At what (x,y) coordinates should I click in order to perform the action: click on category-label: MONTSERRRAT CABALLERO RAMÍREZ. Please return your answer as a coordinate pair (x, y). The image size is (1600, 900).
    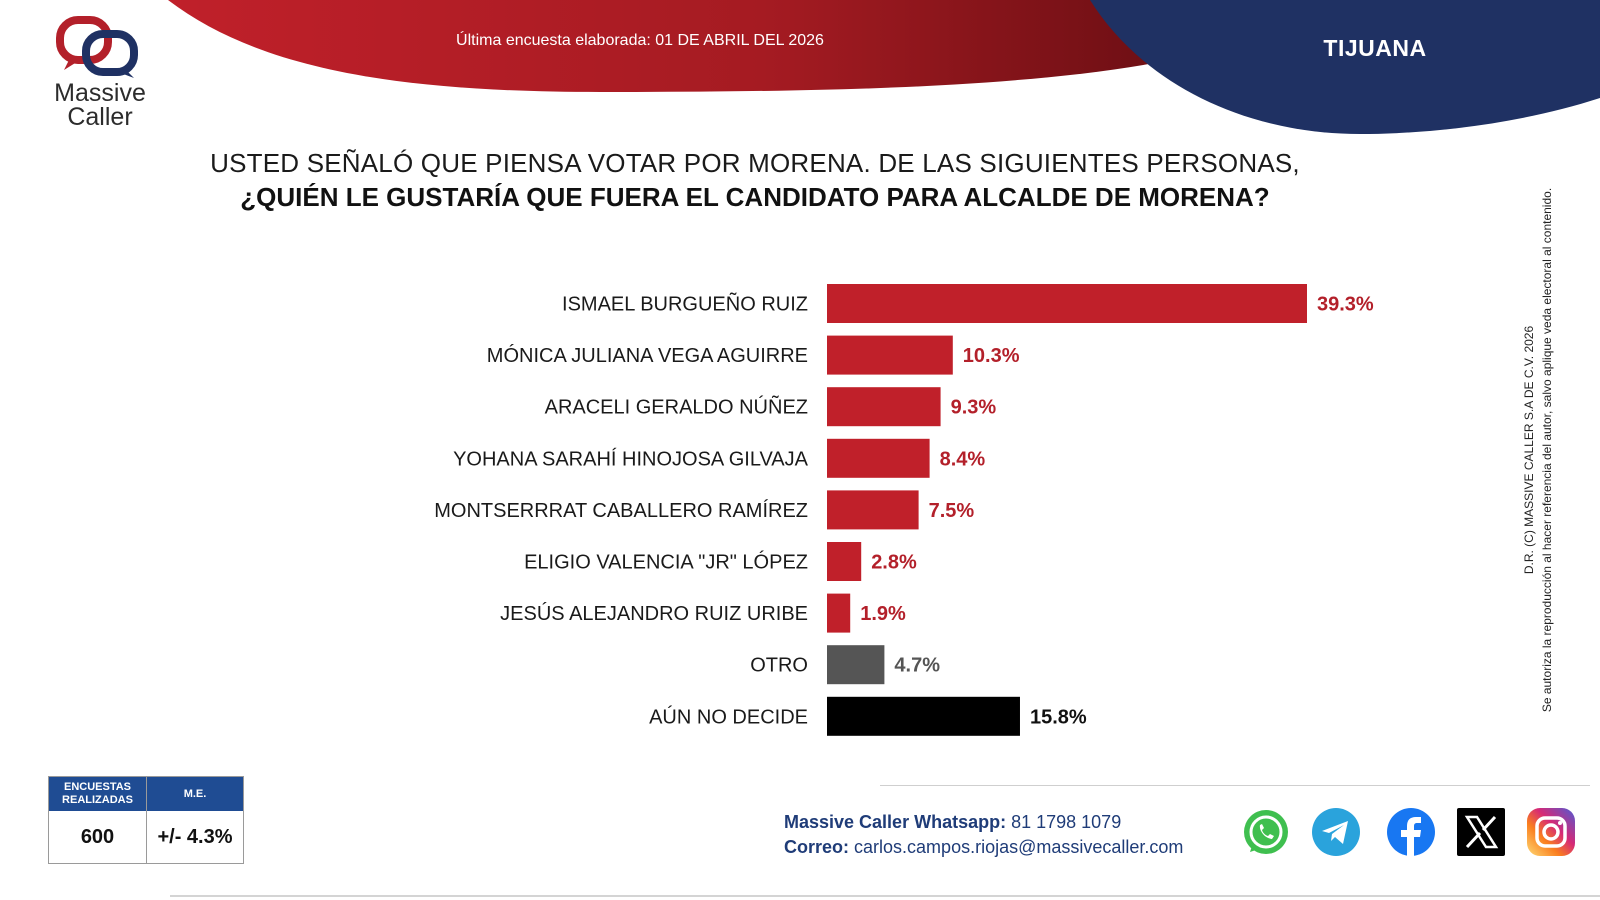
    Looking at the image, I should click on (621, 510).